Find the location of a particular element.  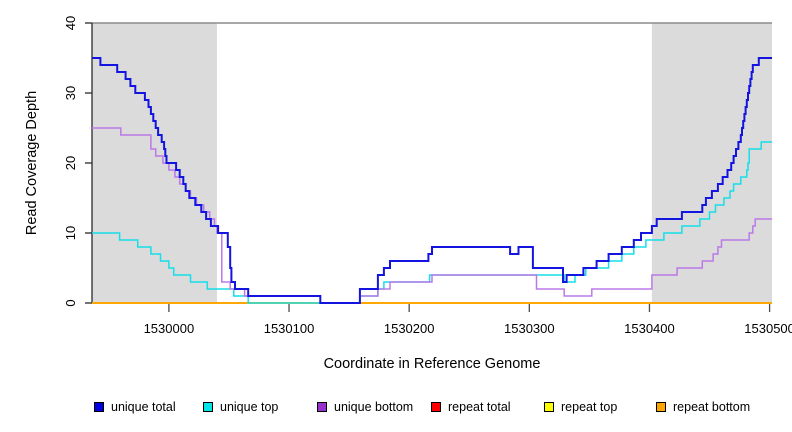

x-tick-label: 1530300 is located at coordinates (529, 328).